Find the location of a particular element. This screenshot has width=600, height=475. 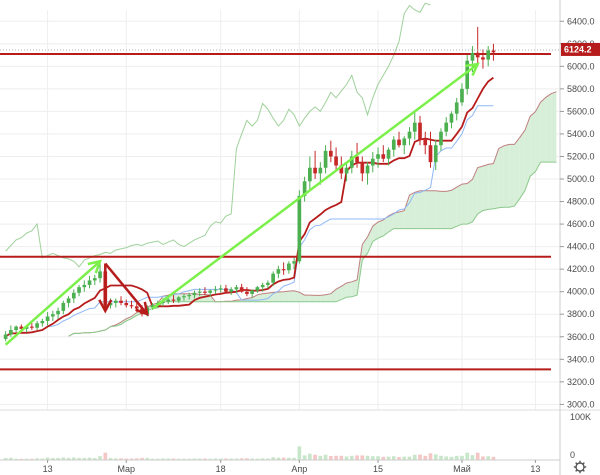

y-tick-label: 3600.0 is located at coordinates (581, 337).